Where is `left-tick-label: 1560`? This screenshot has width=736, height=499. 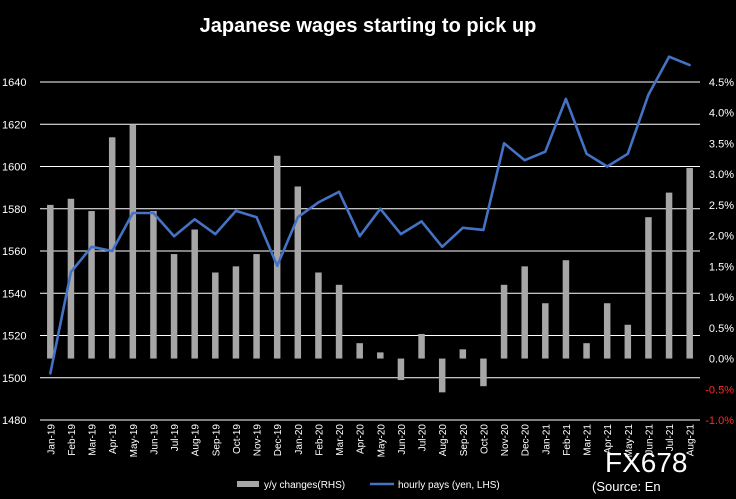 left-tick-label: 1560 is located at coordinates (14, 252).